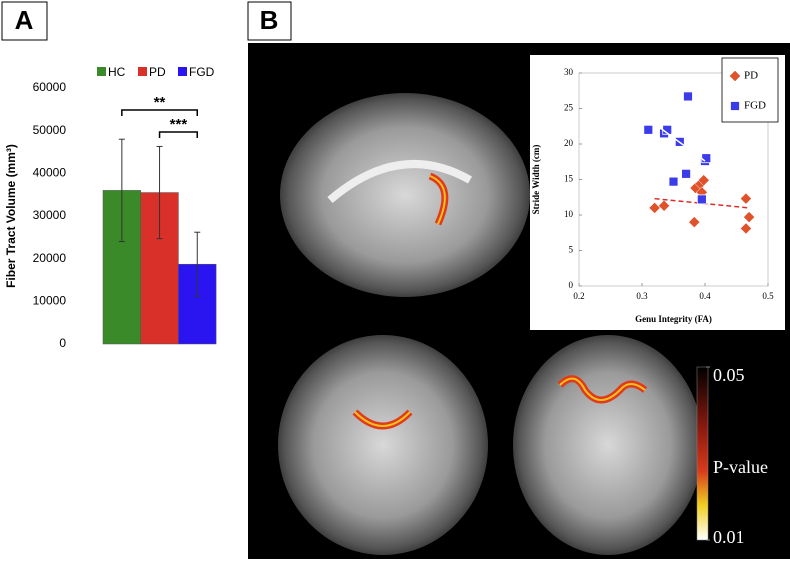 The width and height of the screenshot is (790, 564). Describe the element at coordinates (569, 143) in the screenshot. I see `y-tick-label: 20` at that location.